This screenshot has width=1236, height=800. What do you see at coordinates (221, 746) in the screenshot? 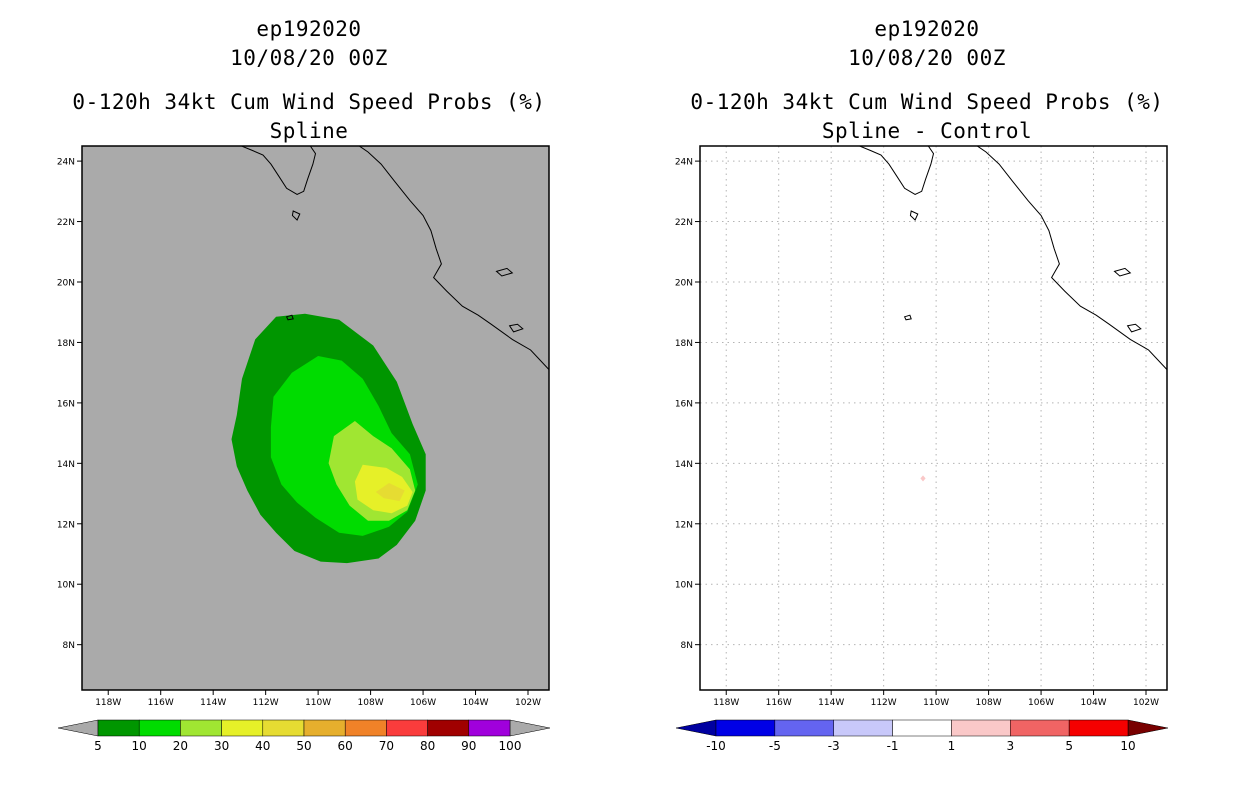
I see `colorbar-label: 30` at bounding box center [221, 746].